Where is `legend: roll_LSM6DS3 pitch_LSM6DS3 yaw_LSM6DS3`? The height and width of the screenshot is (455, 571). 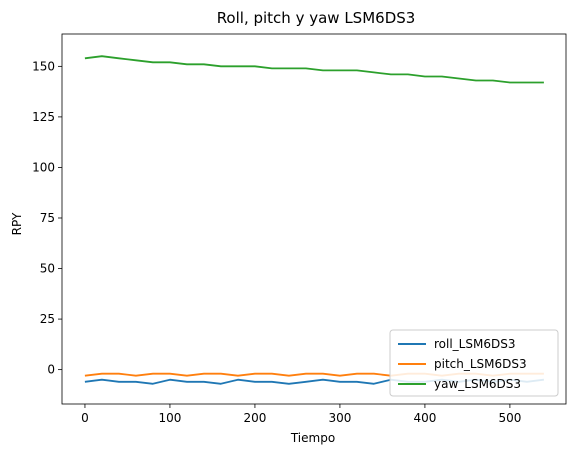 legend: roll_LSM6DS3 pitch_LSM6DS3 yaw_LSM6DS3 is located at coordinates (474, 363).